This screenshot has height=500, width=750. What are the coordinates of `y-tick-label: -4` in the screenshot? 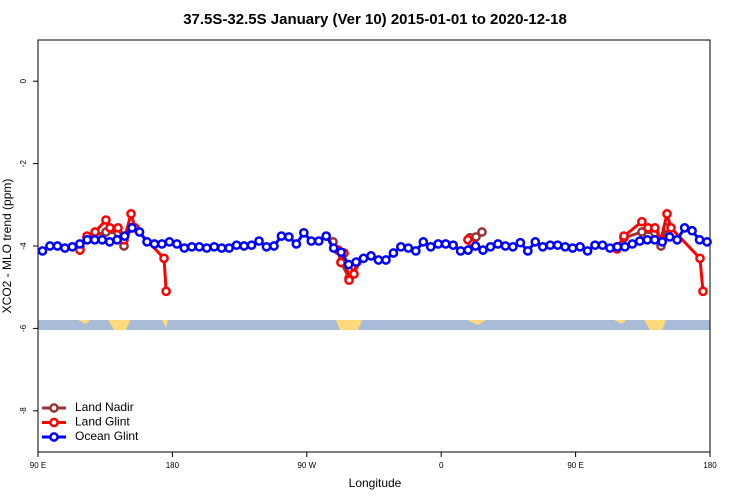 It's located at (23, 246).